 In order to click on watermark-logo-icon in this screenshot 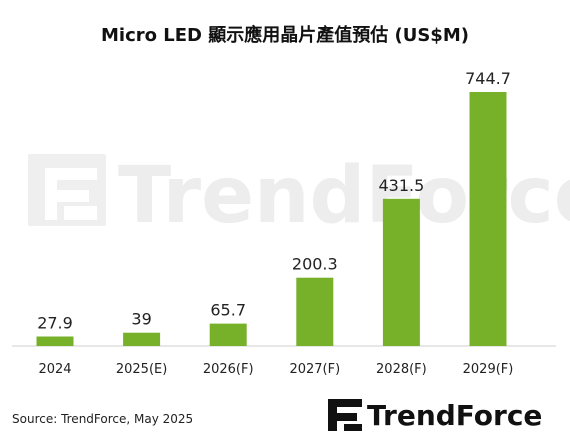, I will do `click(67, 190)`.